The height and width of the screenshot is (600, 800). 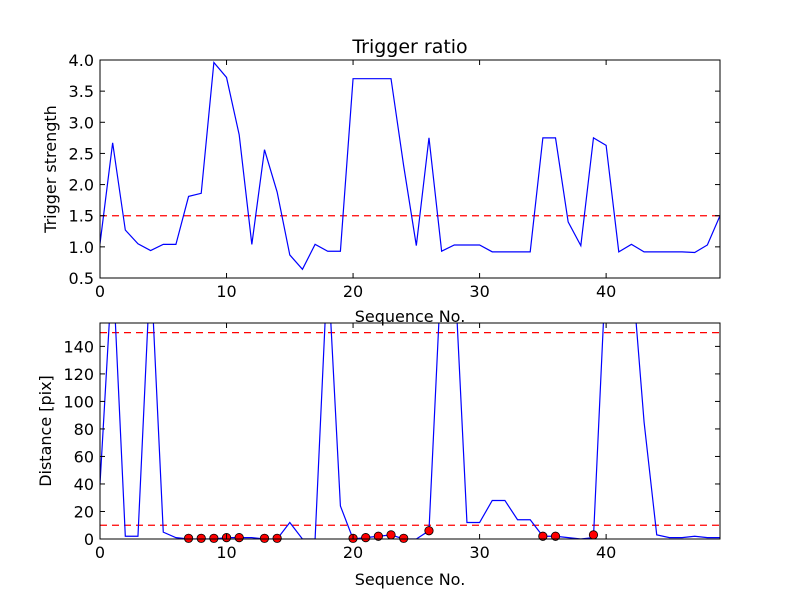 What do you see at coordinates (78, 401) in the screenshot?
I see `y-tick-label: 100` at bounding box center [78, 401].